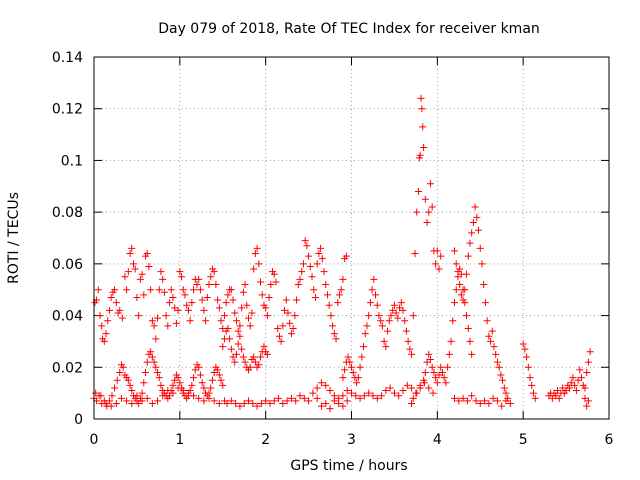  What do you see at coordinates (78, 420) in the screenshot?
I see `y-tick-label: 0` at bounding box center [78, 420].